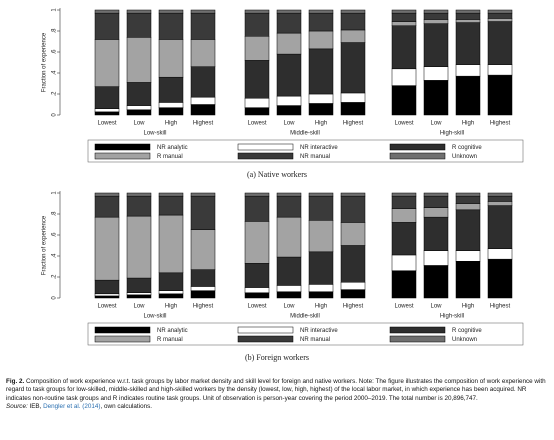 The image size is (554, 440). I want to click on y-tick-label: 1, so click(55, 10).